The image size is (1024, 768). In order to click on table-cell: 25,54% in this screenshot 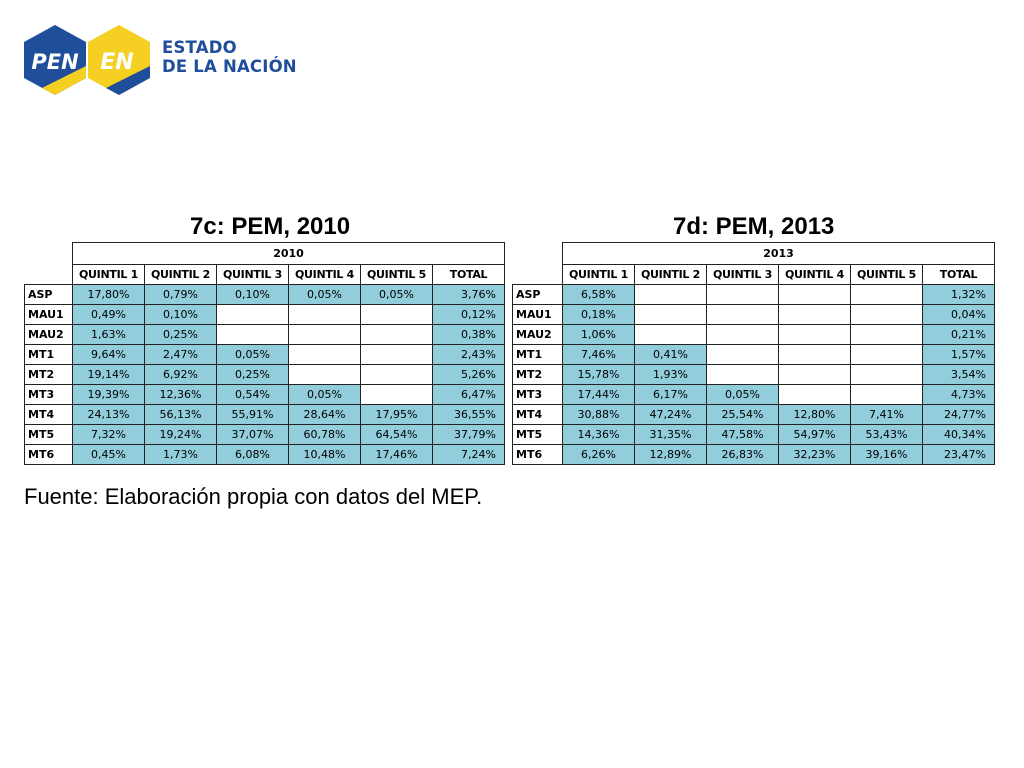, I will do `click(742, 414)`.